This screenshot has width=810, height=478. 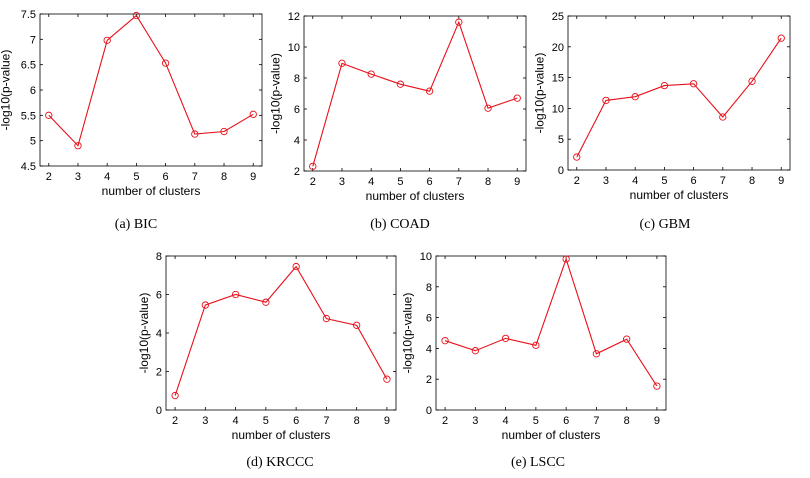 What do you see at coordinates (28, 116) in the screenshot?
I see `y-tick-label: 5.5` at bounding box center [28, 116].